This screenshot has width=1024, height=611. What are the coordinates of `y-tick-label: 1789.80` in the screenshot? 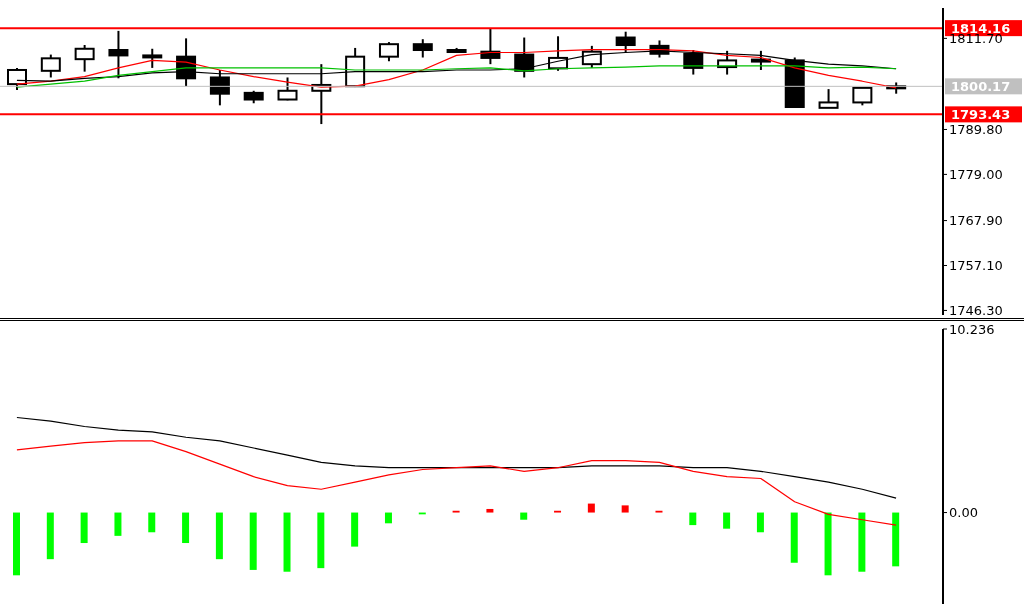 It's located at (976, 130).